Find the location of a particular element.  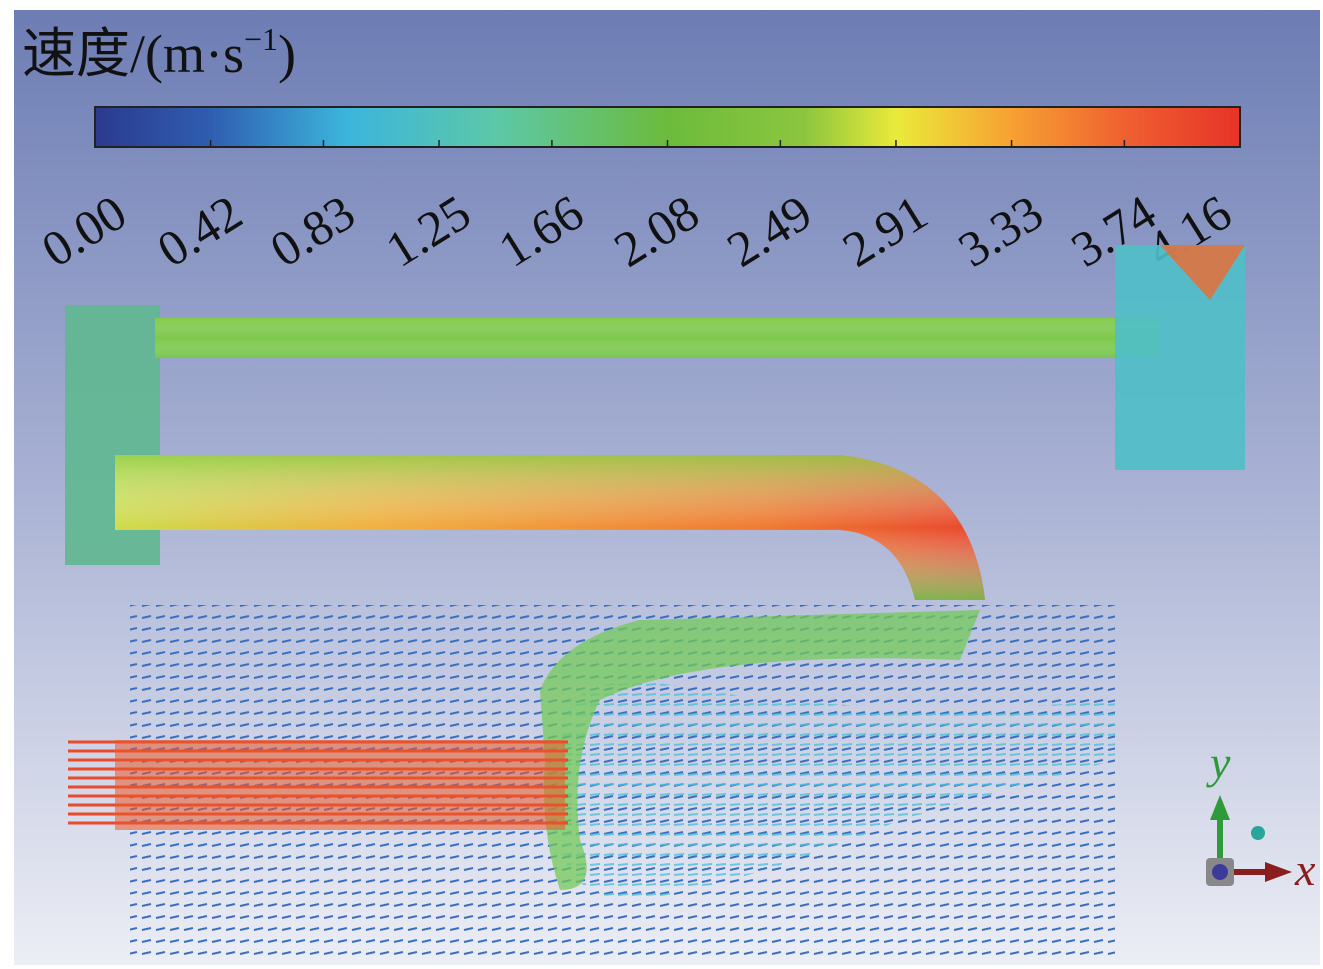

x-axis-label: x is located at coordinates (1305, 869).